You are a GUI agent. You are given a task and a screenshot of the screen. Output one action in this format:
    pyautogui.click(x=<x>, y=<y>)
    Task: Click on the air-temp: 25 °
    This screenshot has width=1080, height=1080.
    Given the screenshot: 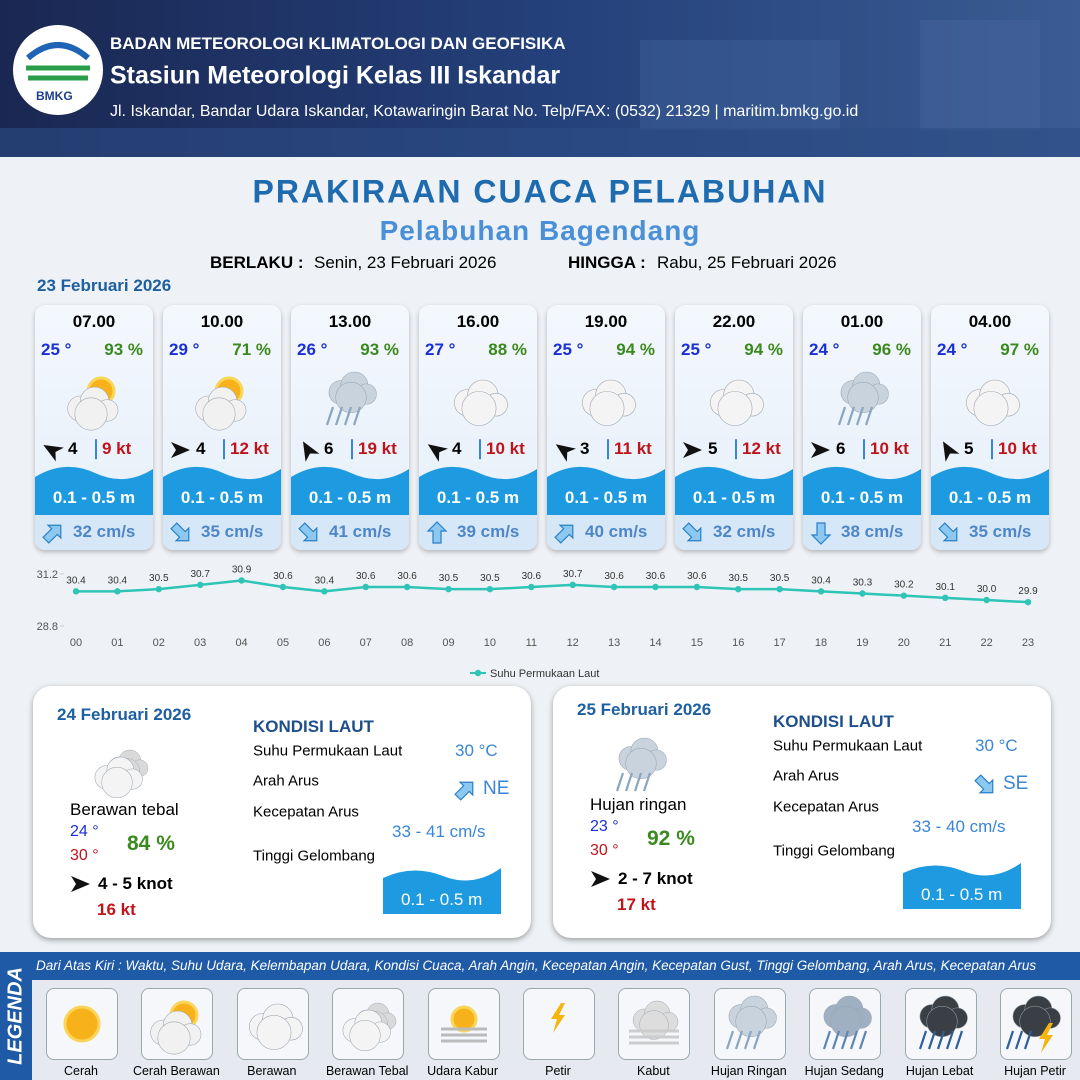 What is the action you would take?
    pyautogui.click(x=696, y=350)
    